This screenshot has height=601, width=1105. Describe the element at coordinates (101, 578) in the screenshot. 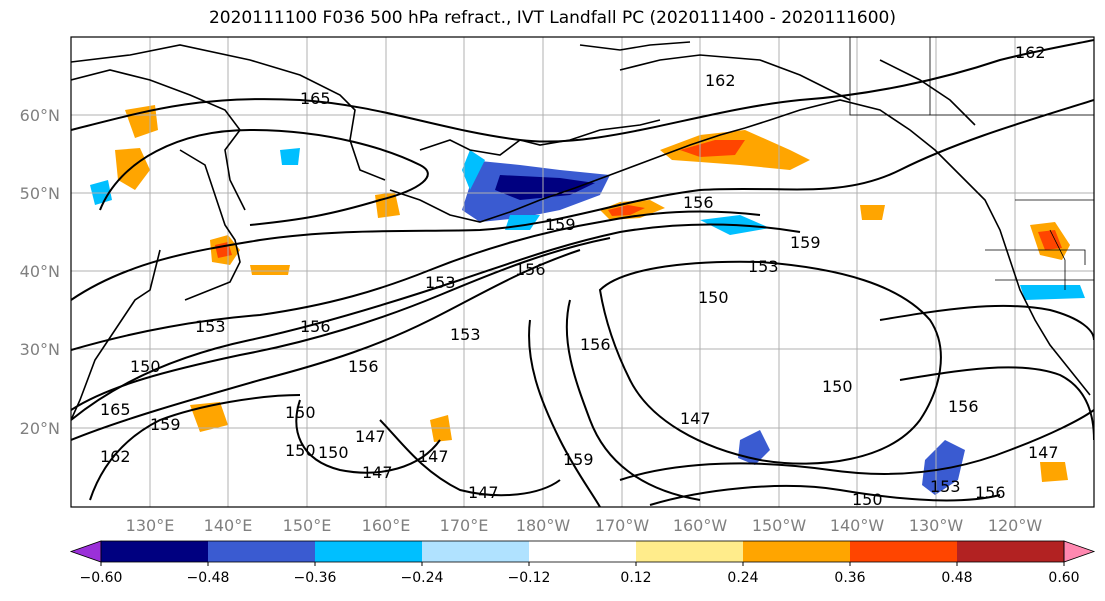

I see `colorbar-tick-label: −0.60` at that location.